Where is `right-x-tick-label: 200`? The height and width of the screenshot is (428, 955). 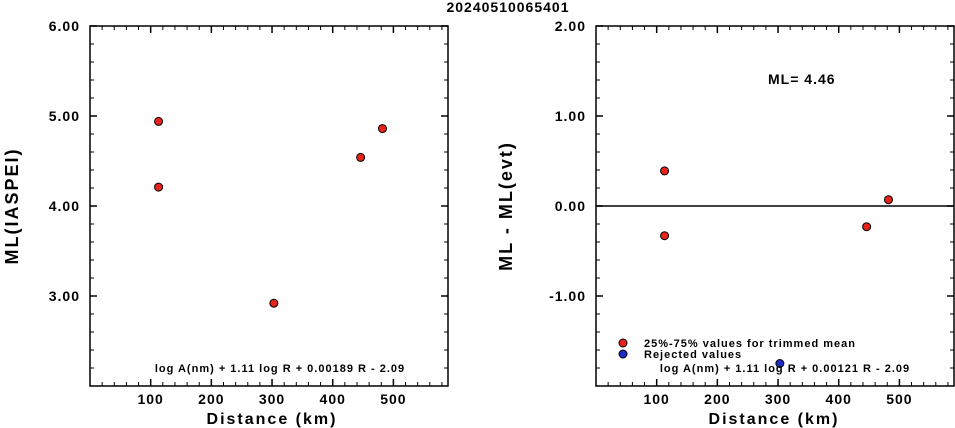 right-x-tick-label: 200 is located at coordinates (717, 399).